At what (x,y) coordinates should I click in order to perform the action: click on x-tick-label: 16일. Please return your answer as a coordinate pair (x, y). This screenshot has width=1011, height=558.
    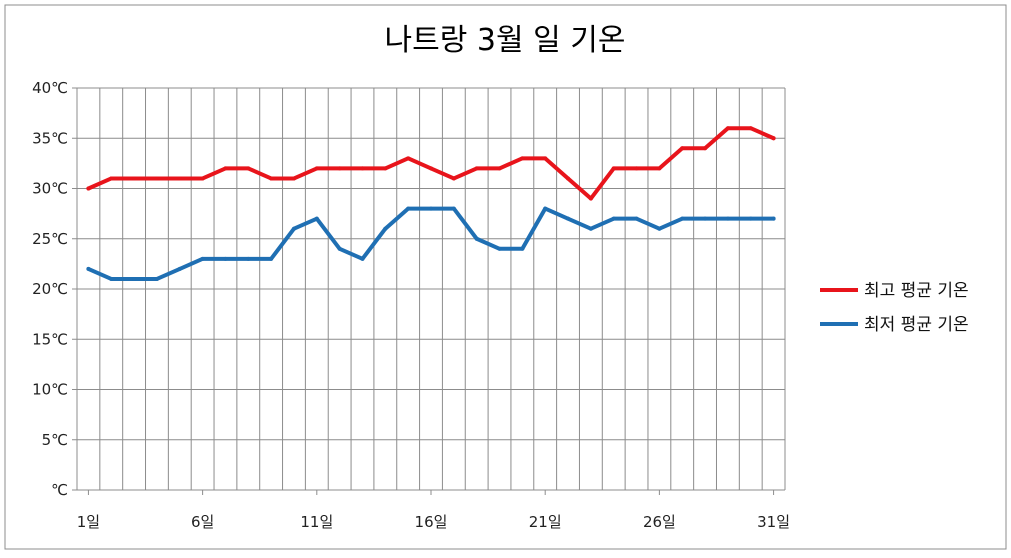
    Looking at the image, I should click on (431, 522).